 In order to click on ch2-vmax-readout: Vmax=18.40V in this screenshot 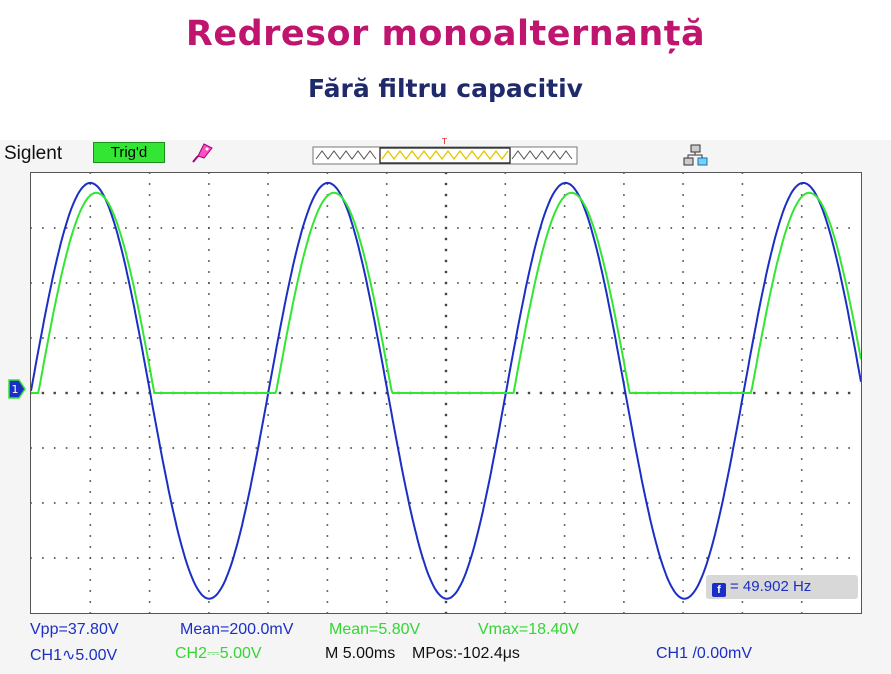, I will do `click(528, 629)`.